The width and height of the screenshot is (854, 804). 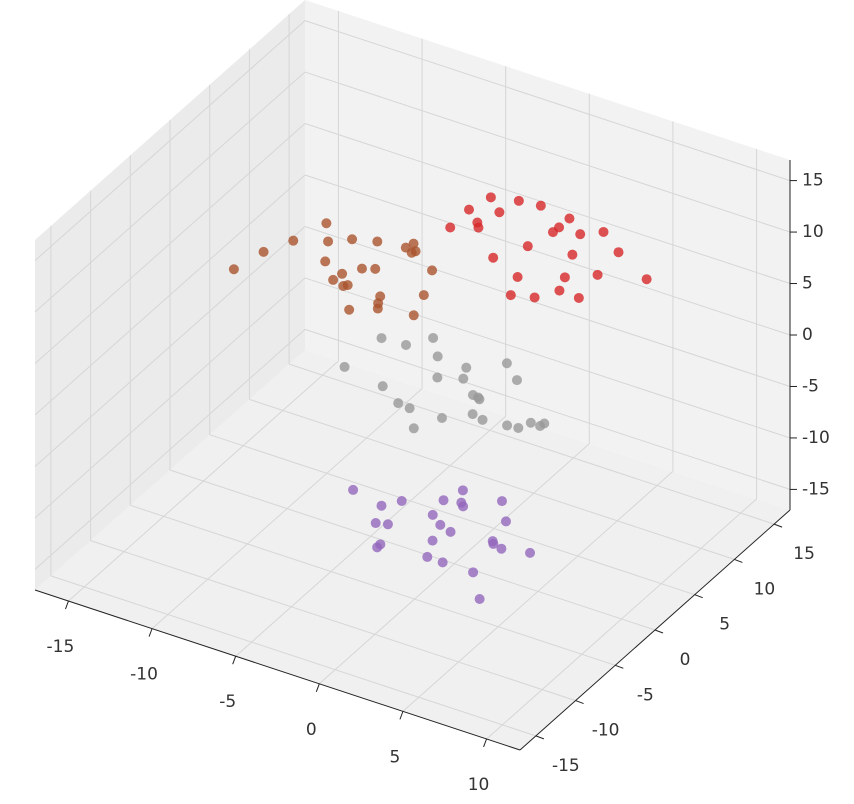 What do you see at coordinates (311, 730) in the screenshot?
I see `x-tick-label: 0` at bounding box center [311, 730].